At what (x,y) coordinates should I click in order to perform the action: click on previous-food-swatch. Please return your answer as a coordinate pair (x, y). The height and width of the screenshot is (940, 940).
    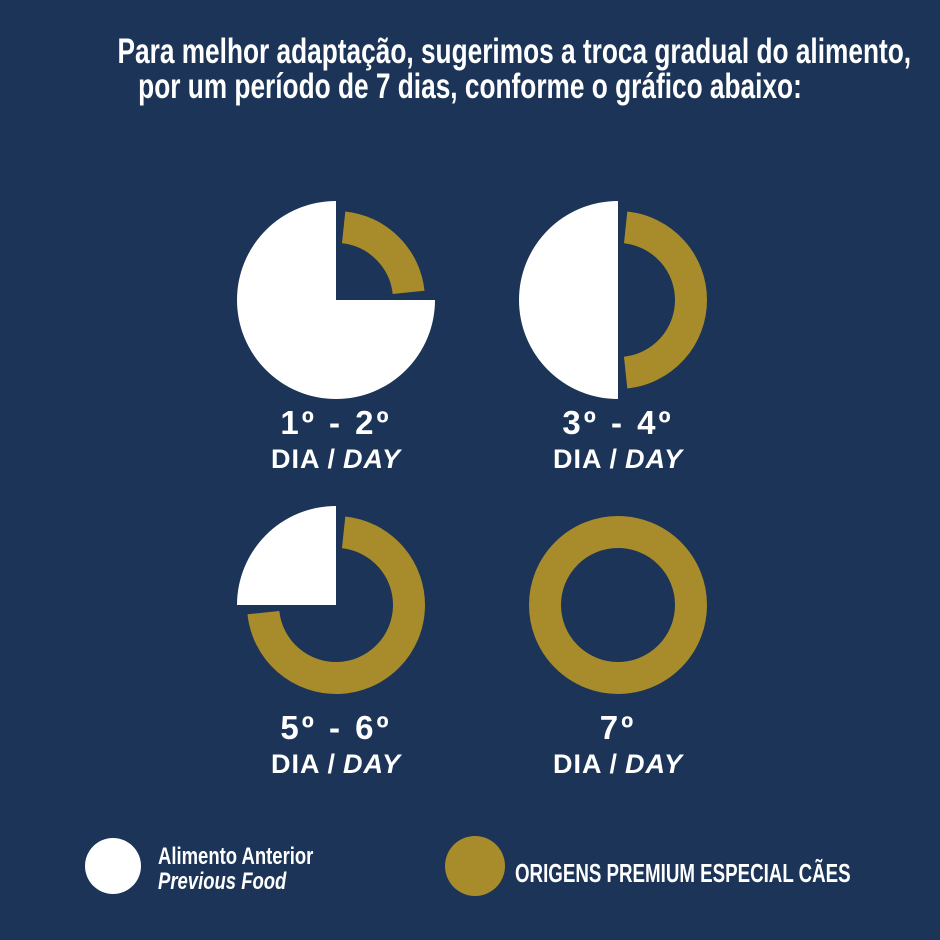
    Looking at the image, I should click on (113, 866).